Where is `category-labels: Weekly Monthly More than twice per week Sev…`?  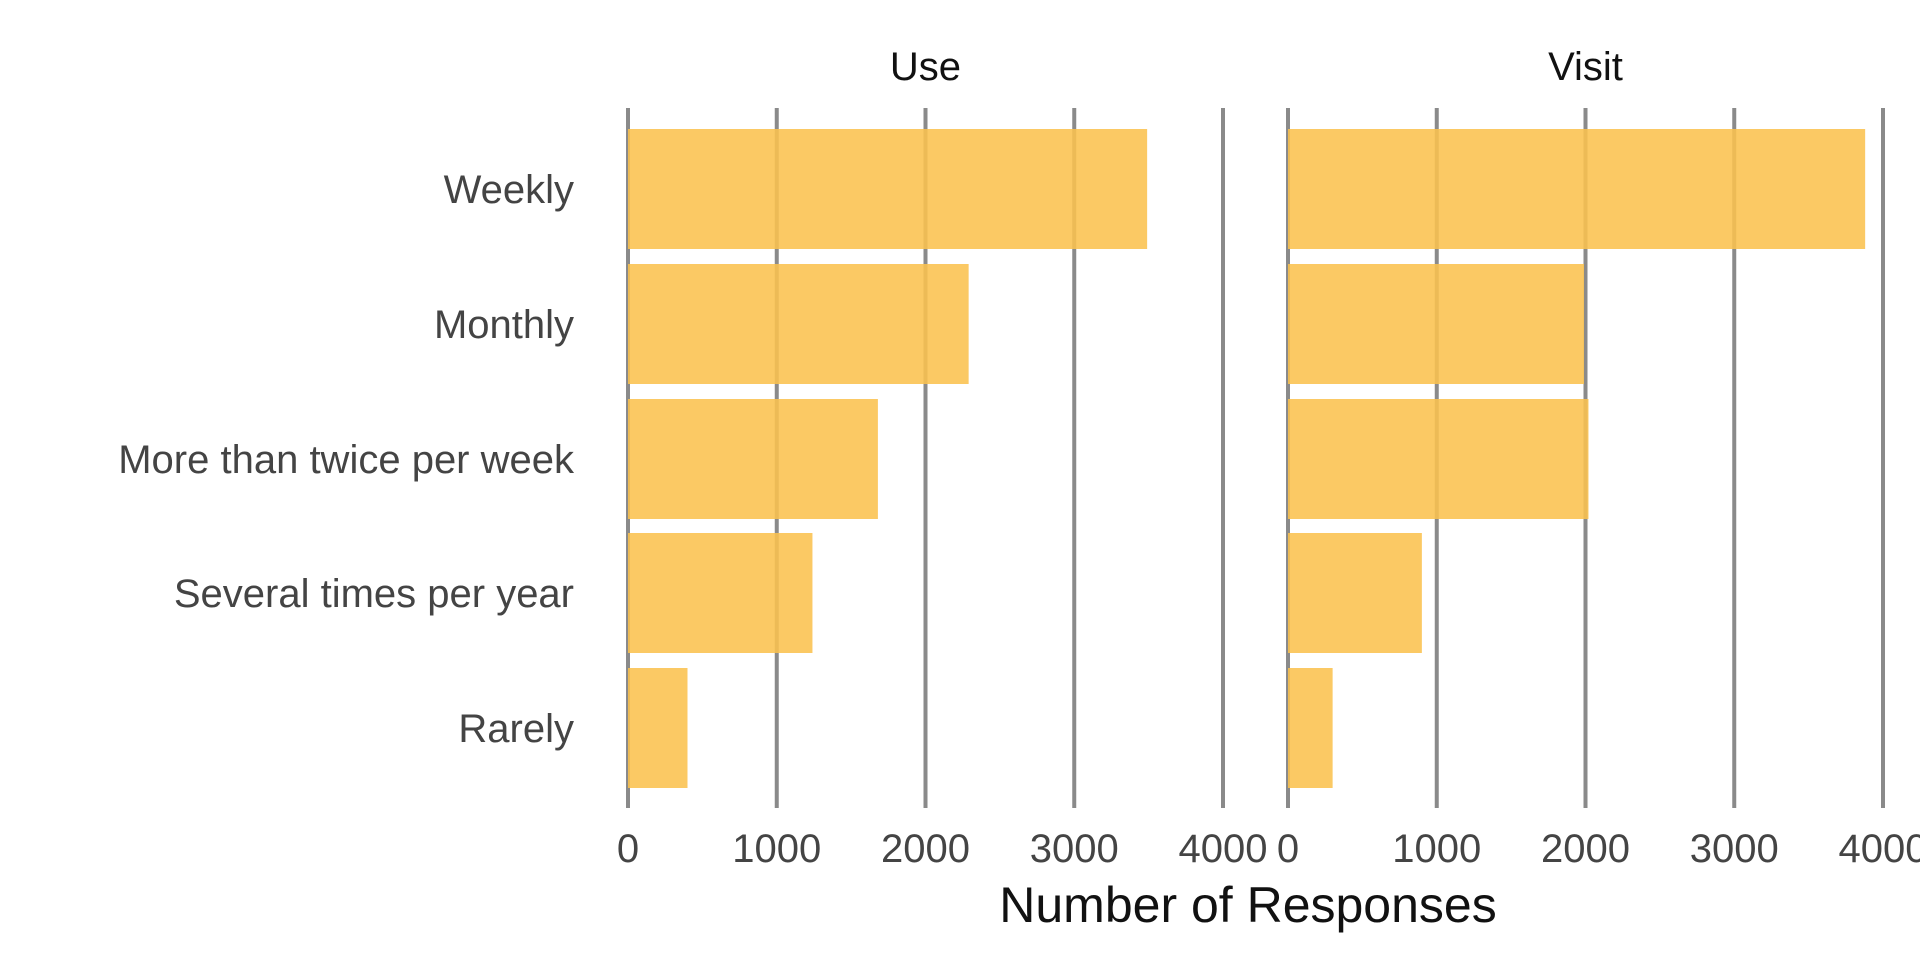 category-labels: Weekly Monthly More than twice per week Sev… is located at coordinates (346, 459).